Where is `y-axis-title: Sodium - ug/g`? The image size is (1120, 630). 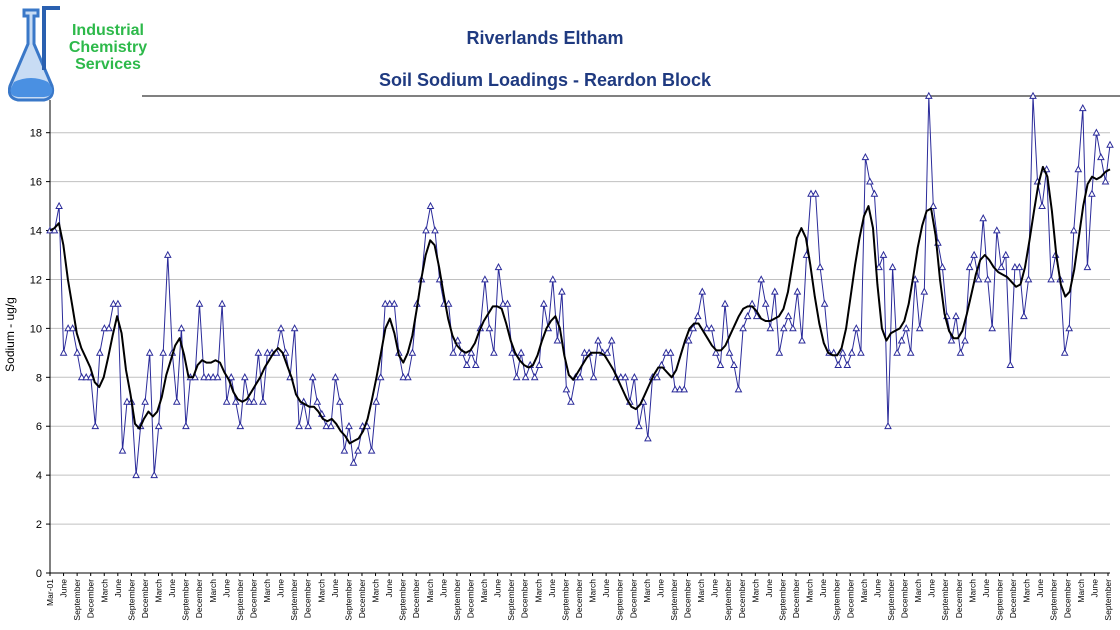
y-axis-title: Sodium - ug/g is located at coordinates (10, 334).